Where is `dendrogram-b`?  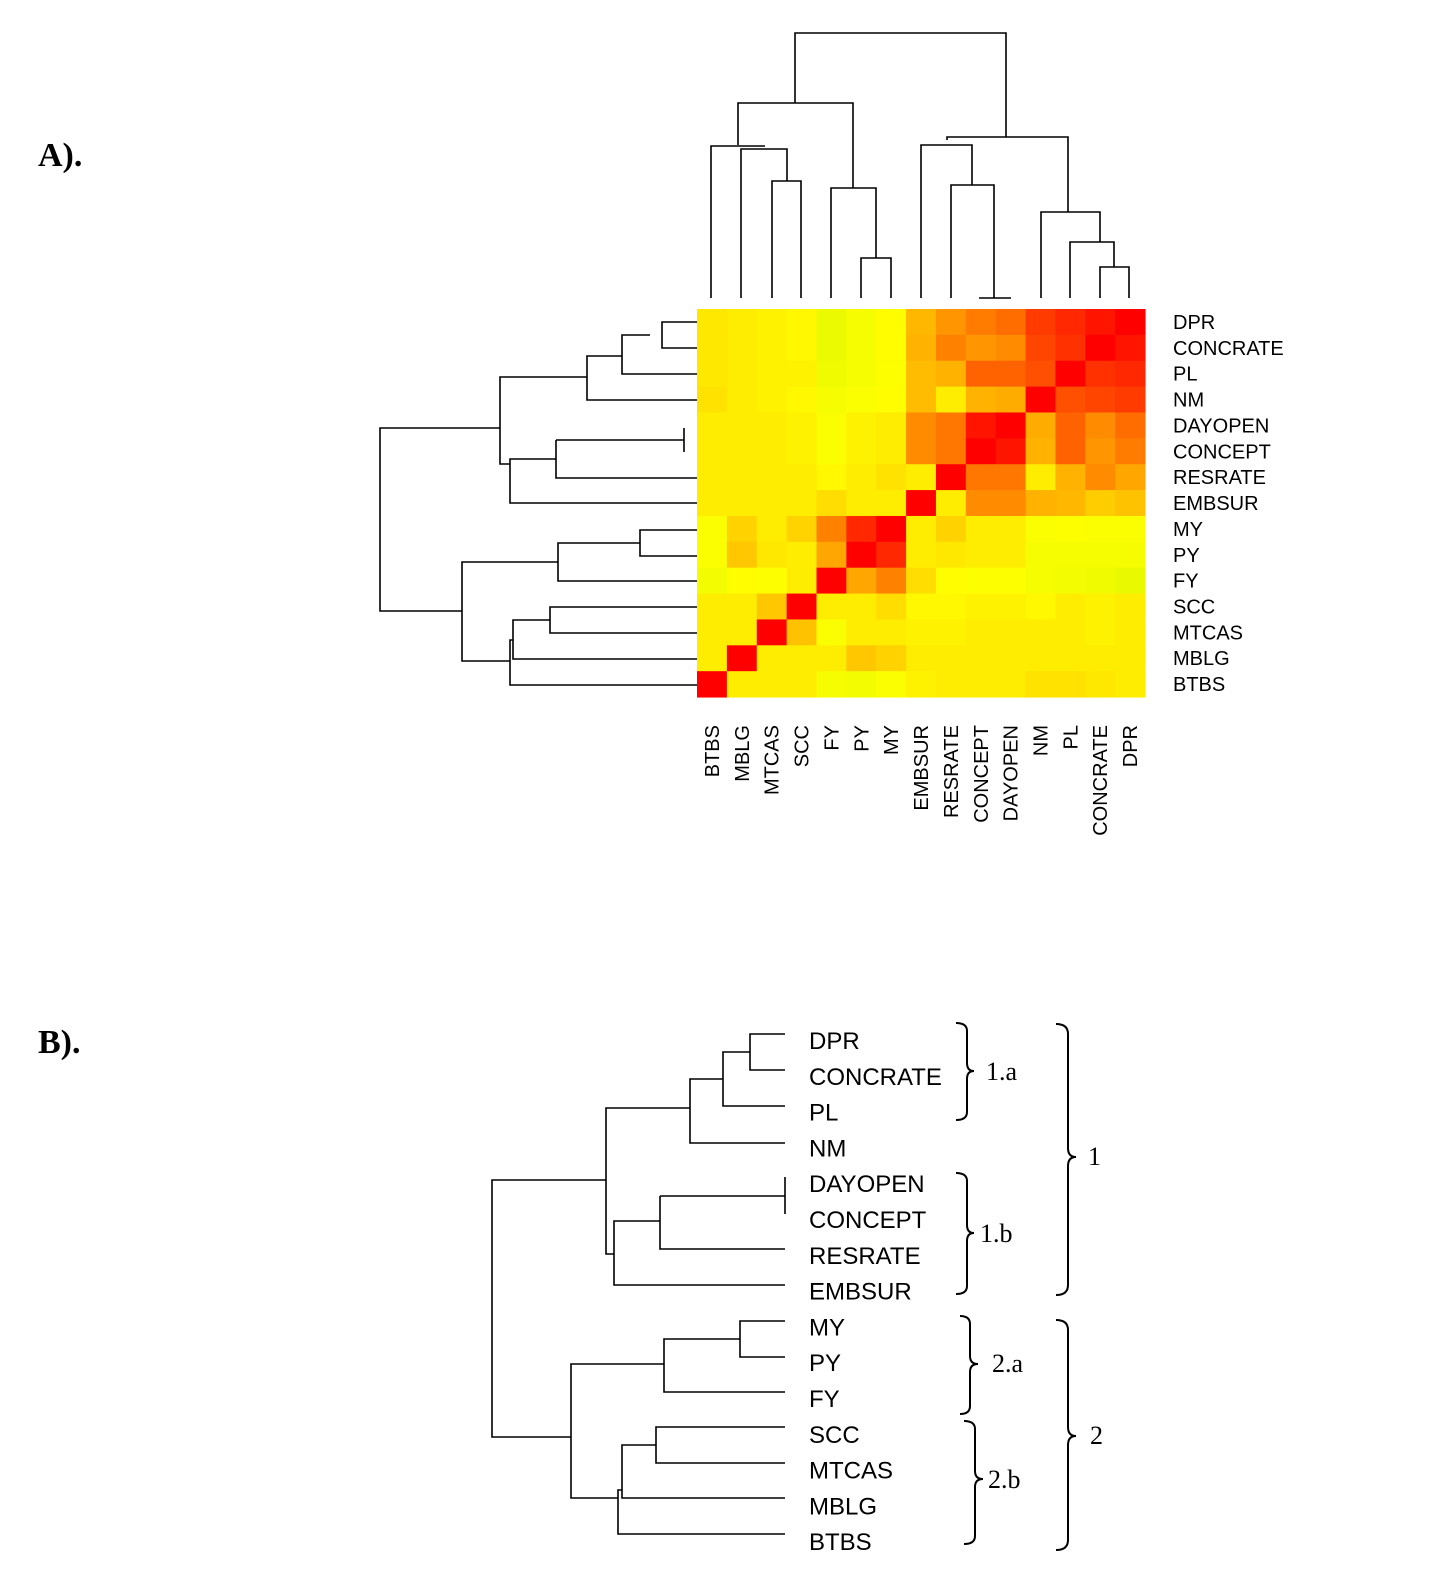
dendrogram-b is located at coordinates (638, 1284).